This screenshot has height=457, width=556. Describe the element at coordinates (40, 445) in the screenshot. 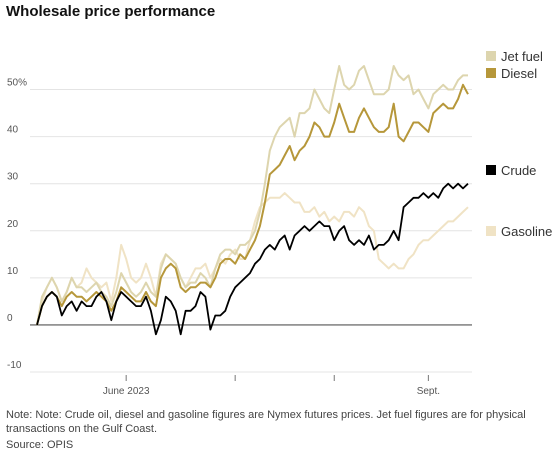

I see `chart-source: Source: OPIS` at that location.